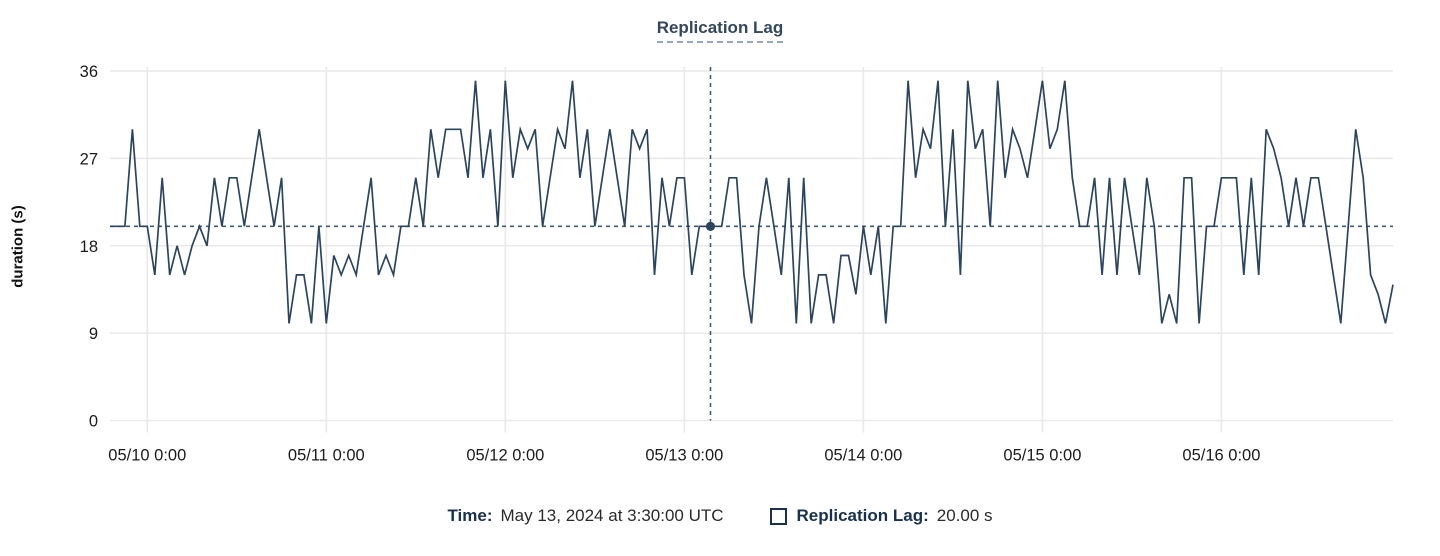 The width and height of the screenshot is (1440, 556). What do you see at coordinates (612, 515) in the screenshot?
I see `time-value: May 13, 2024 at 3:30:00 UTC` at bounding box center [612, 515].